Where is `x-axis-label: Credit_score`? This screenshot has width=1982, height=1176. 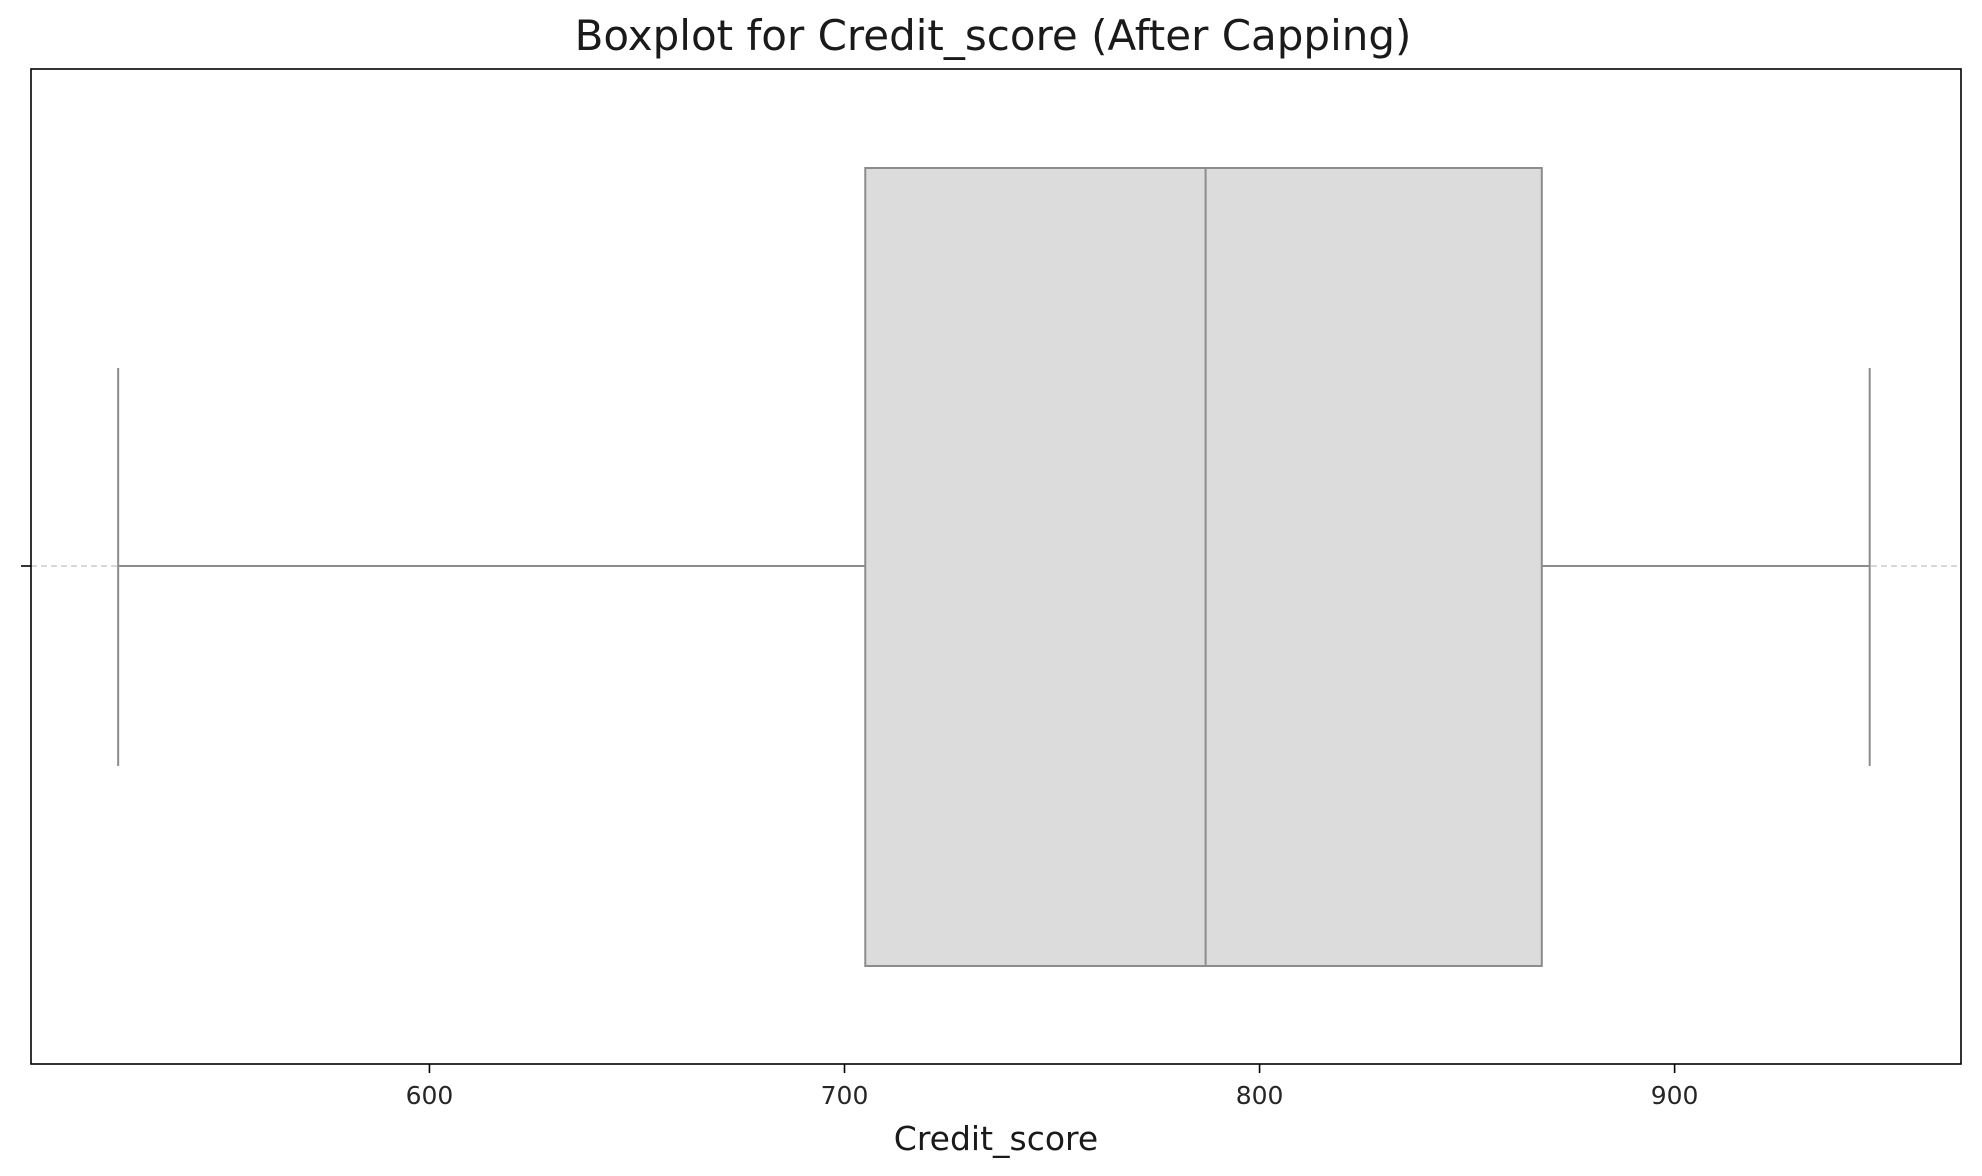
x-axis-label: Credit_score is located at coordinates (996, 1138).